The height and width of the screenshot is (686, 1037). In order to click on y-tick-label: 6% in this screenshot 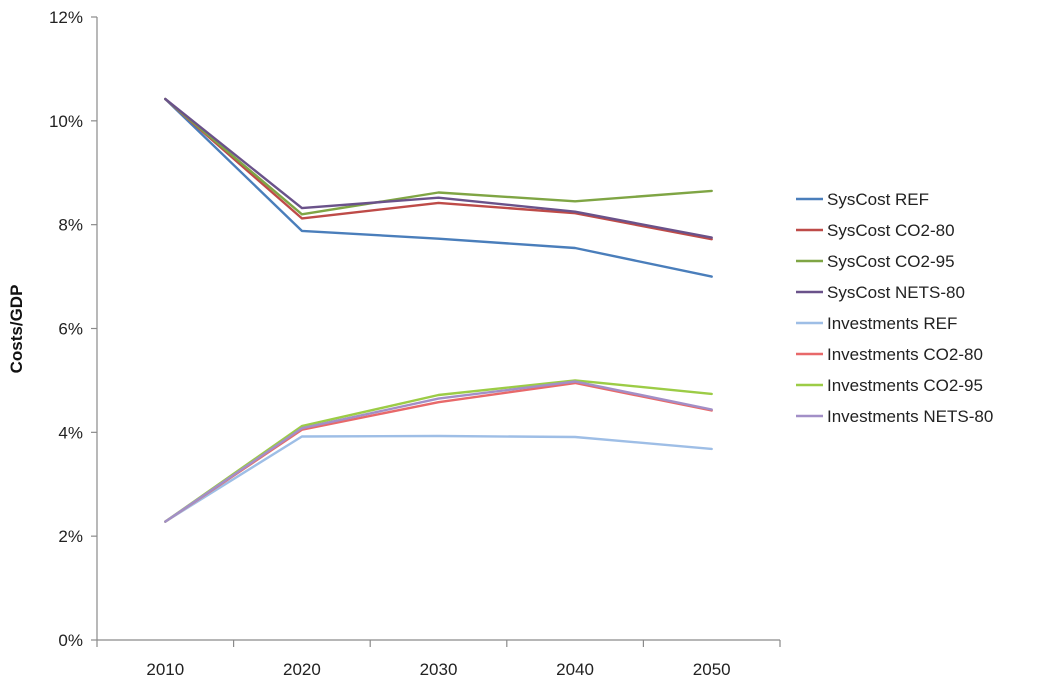, I will do `click(70, 329)`.